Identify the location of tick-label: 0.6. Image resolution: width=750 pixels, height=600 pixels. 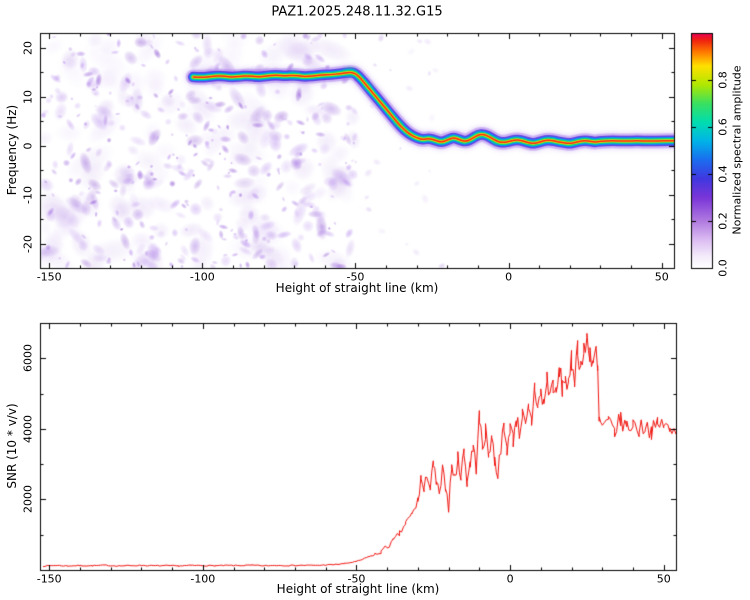
(723, 127).